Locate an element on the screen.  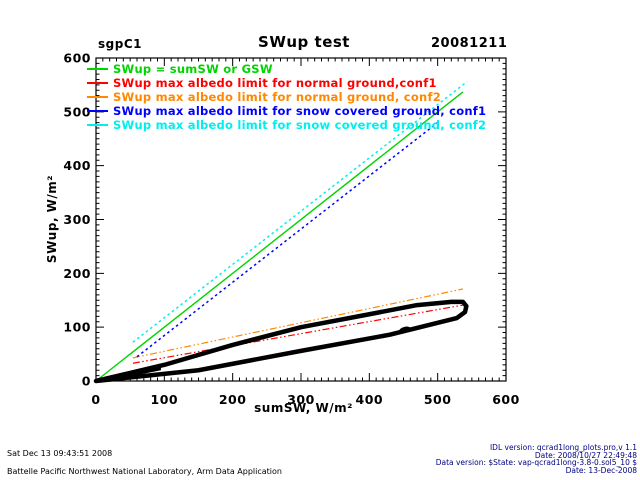
x-tick-label: 300 is located at coordinates (301, 399).